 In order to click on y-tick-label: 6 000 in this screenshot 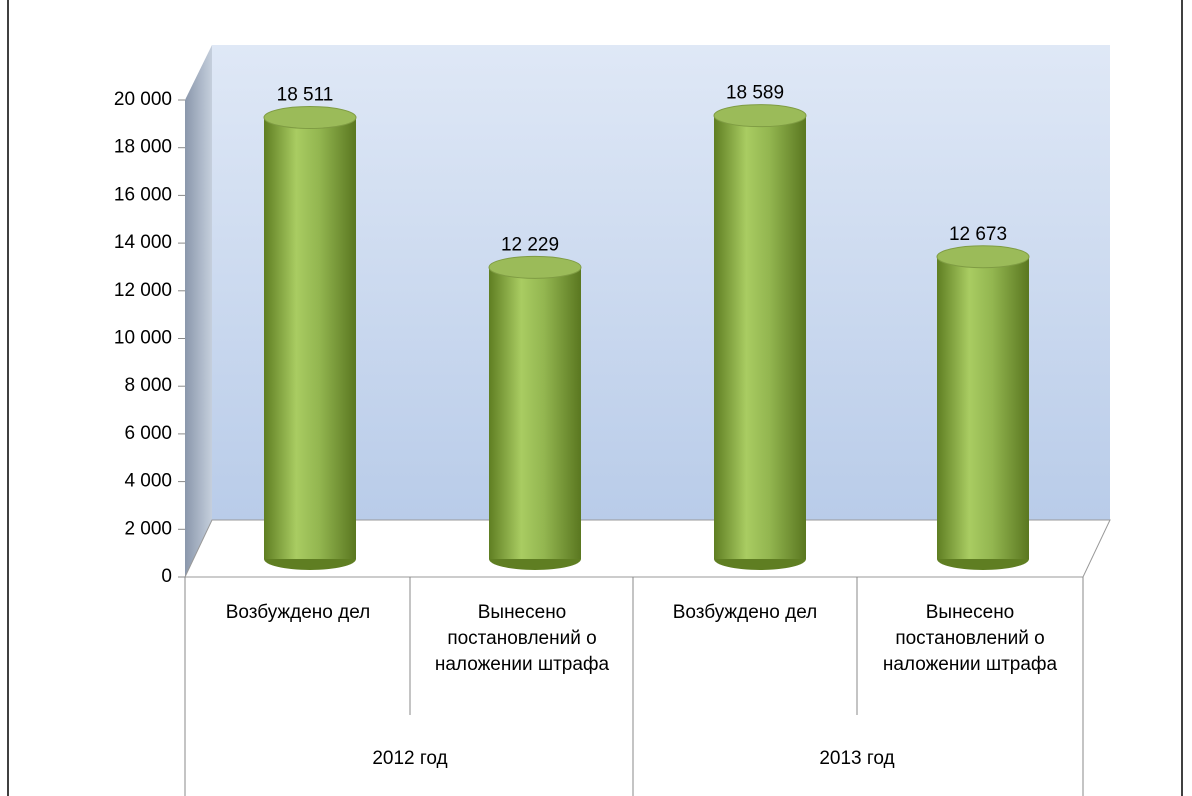, I will do `click(148, 433)`.